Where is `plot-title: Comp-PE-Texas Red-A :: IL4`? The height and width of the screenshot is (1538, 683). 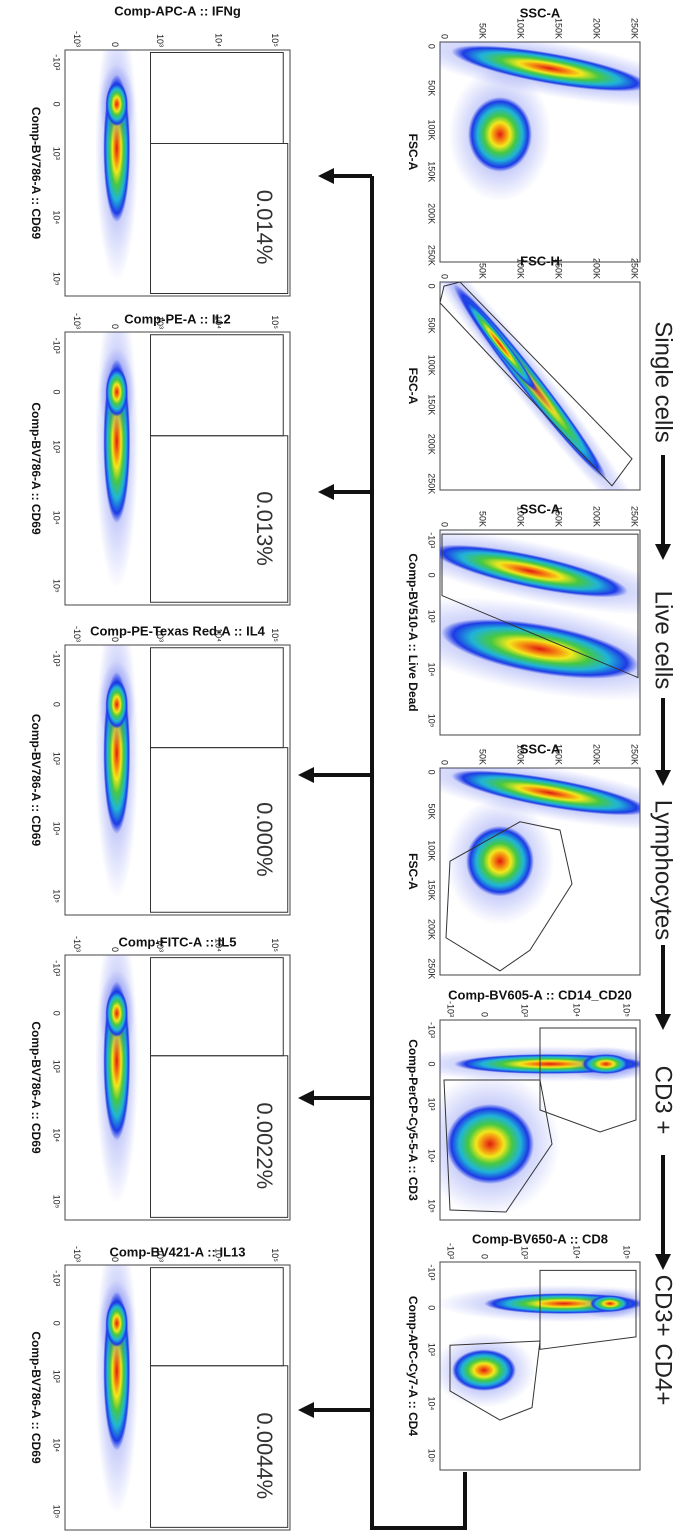
plot-title: Comp-PE-Texas Red-A :: IL4 is located at coordinates (178, 630).